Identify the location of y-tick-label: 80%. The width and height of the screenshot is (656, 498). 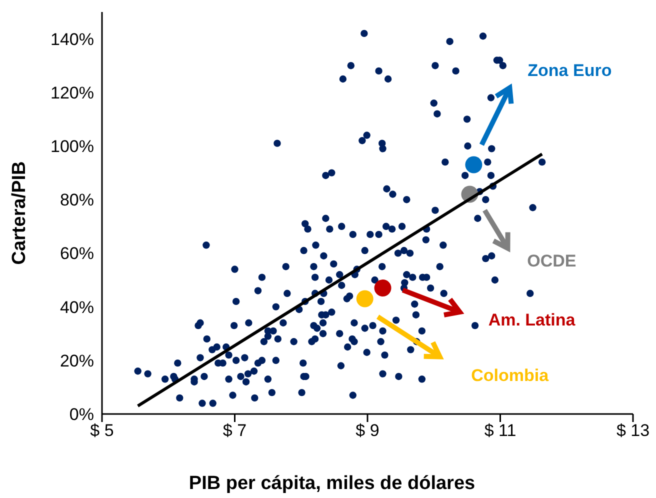
(77, 200).